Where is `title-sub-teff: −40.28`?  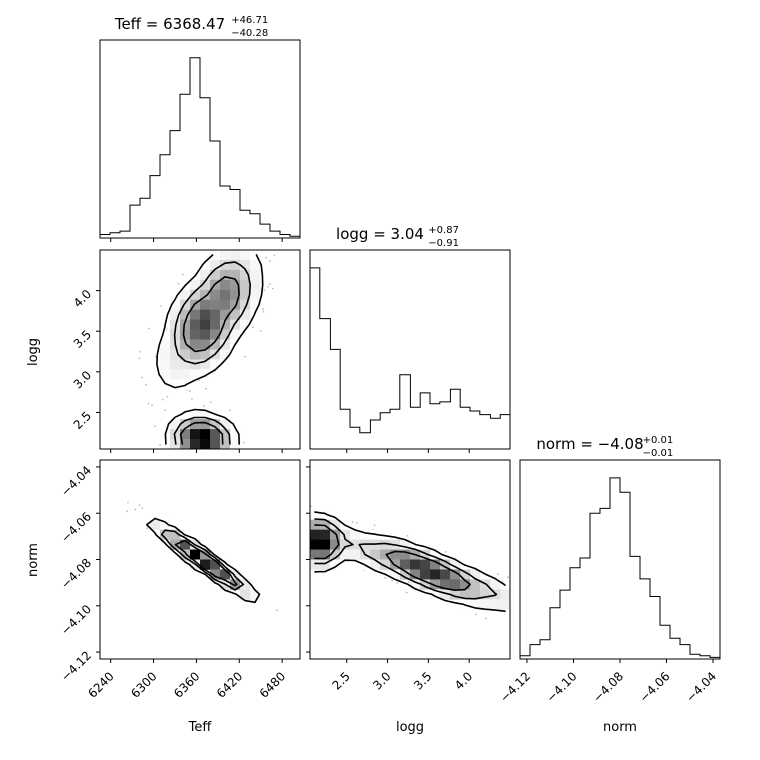 title-sub-teff: −40.28 is located at coordinates (249, 33).